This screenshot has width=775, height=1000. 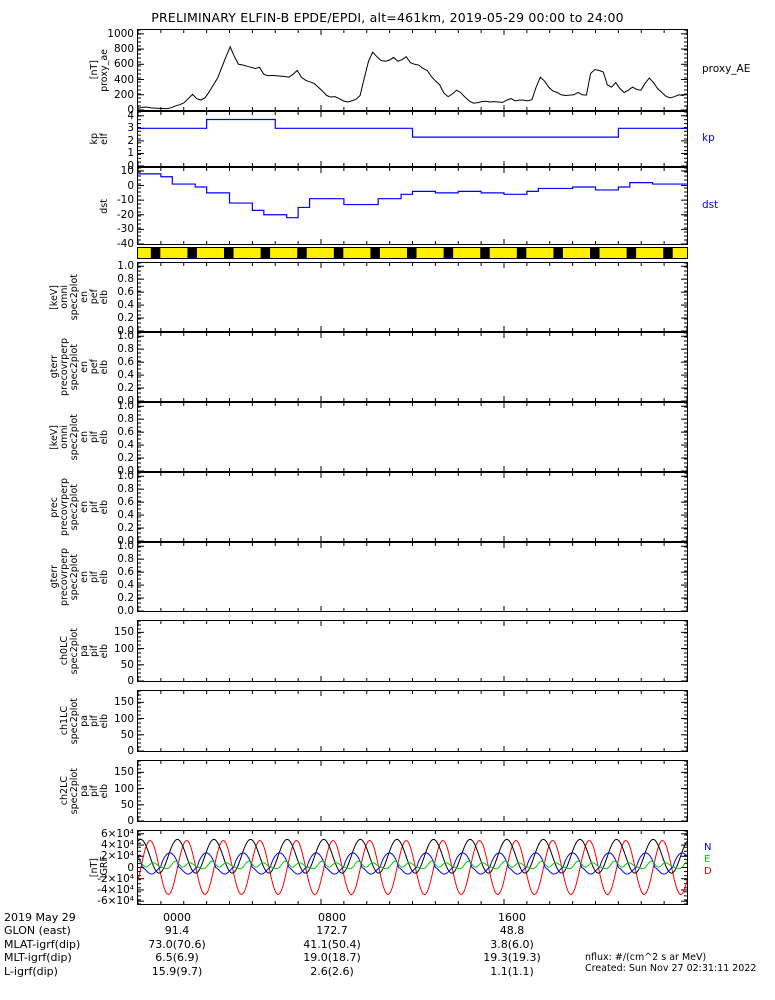 What do you see at coordinates (130, 751) in the screenshot?
I see `ytick-label-elb-pif-pa-ch1lc-0: 0` at bounding box center [130, 751].